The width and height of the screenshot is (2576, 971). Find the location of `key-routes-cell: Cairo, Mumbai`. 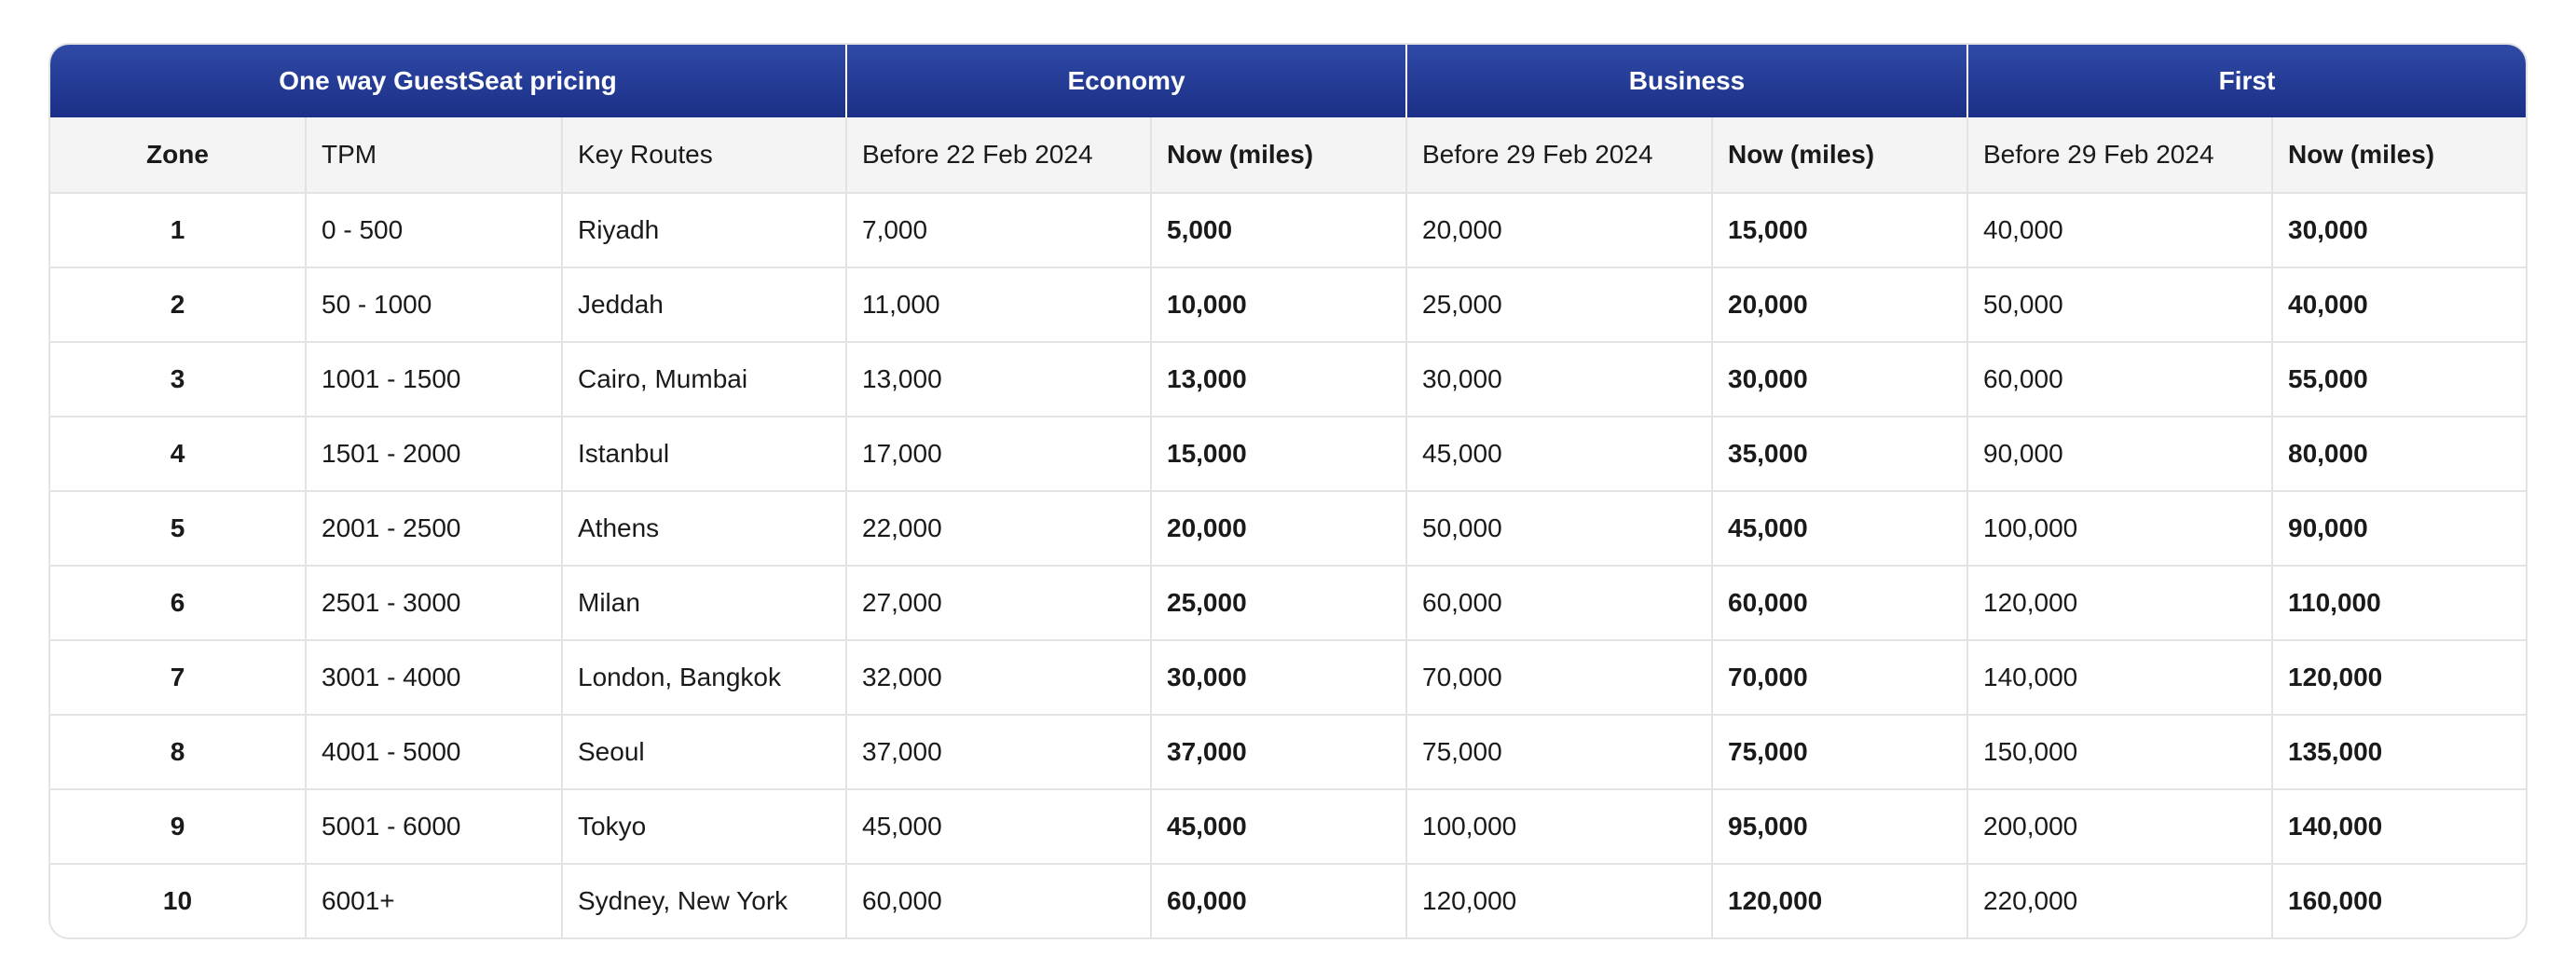

key-routes-cell: Cairo, Mumbai is located at coordinates (704, 380).